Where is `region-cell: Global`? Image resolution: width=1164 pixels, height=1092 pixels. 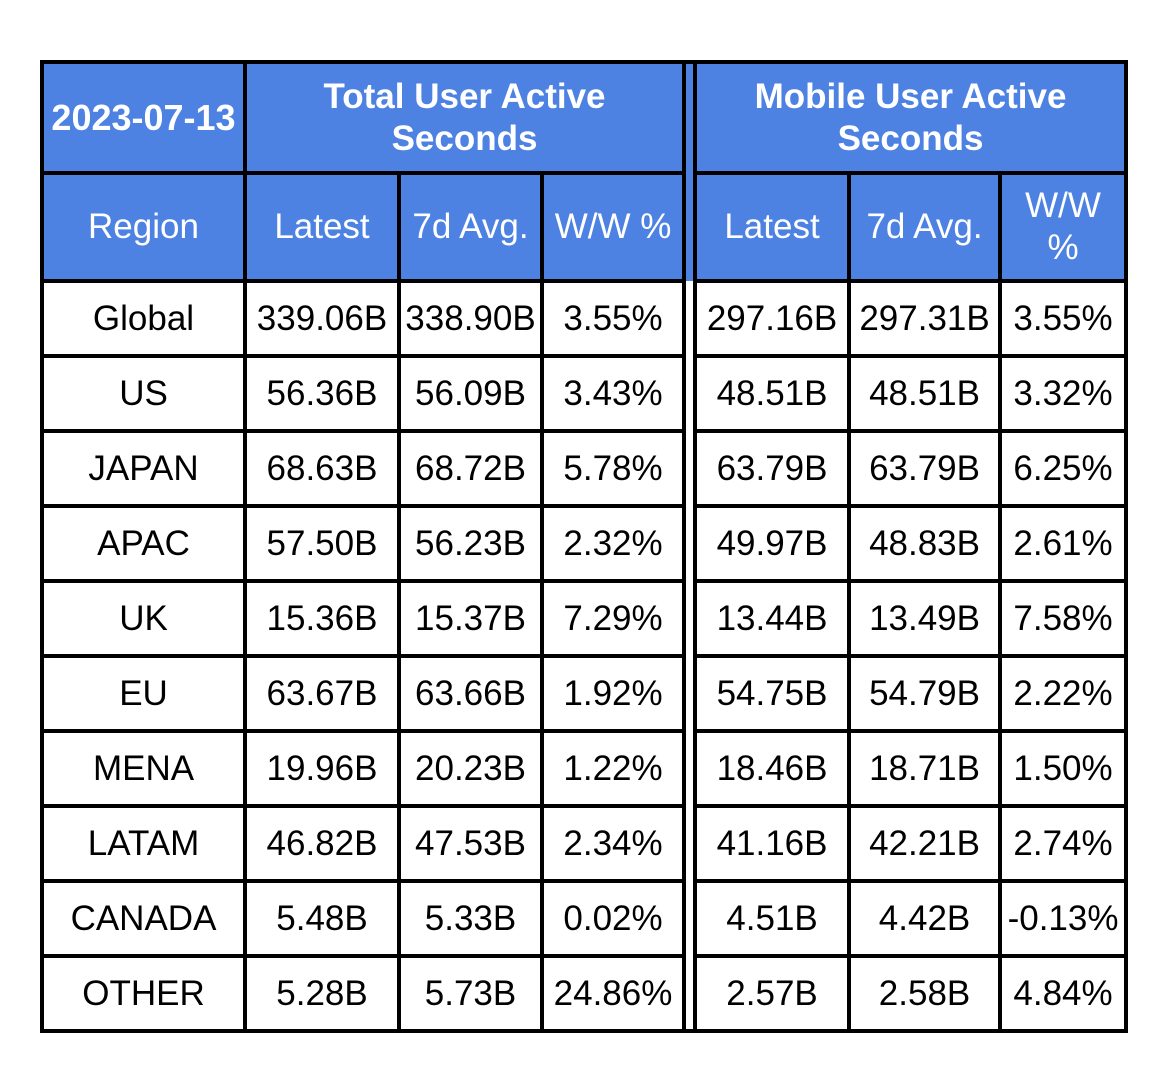
region-cell: Global is located at coordinates (143, 318).